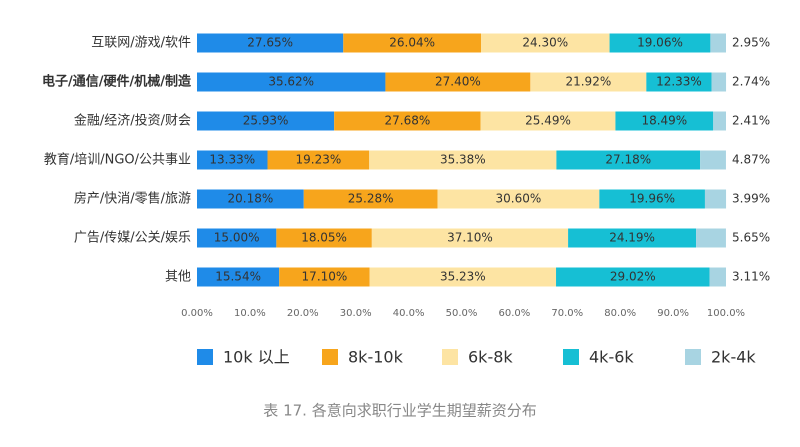  Describe the element at coordinates (611, 357) in the screenshot. I see `legend-label: 4k-6k` at that location.